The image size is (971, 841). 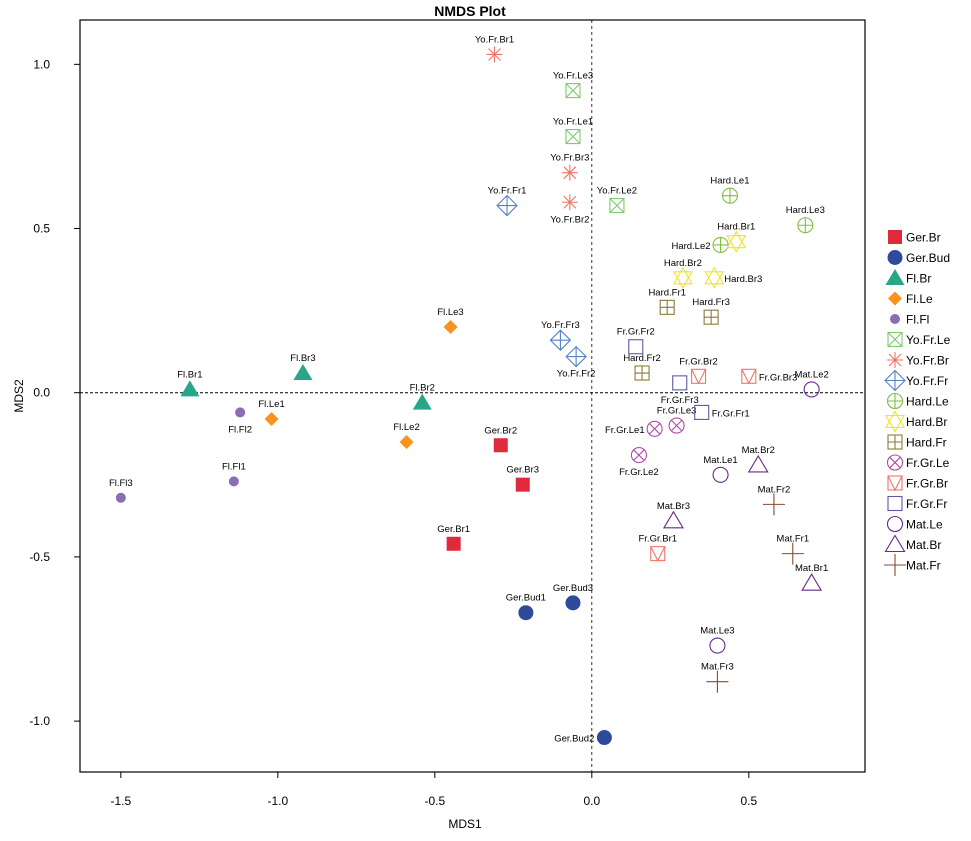 I want to click on series-fl-br: Fl.Br1 Fl.Br3 Fl.Br2, so click(x=306, y=381).